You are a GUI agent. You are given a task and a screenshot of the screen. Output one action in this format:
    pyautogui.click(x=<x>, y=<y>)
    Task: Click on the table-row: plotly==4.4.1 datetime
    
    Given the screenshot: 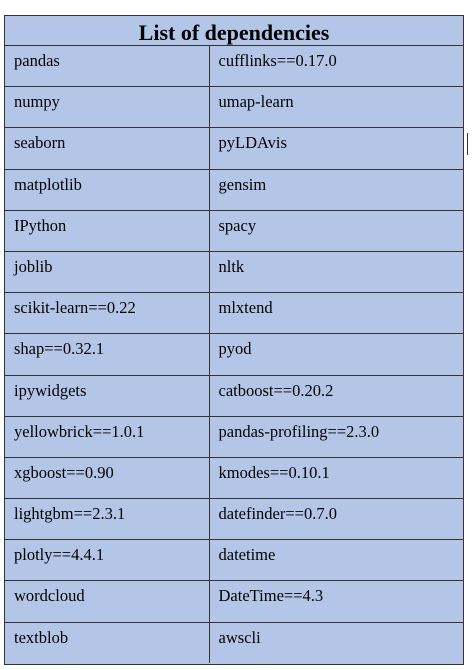 What is the action you would take?
    pyautogui.click(x=234, y=560)
    